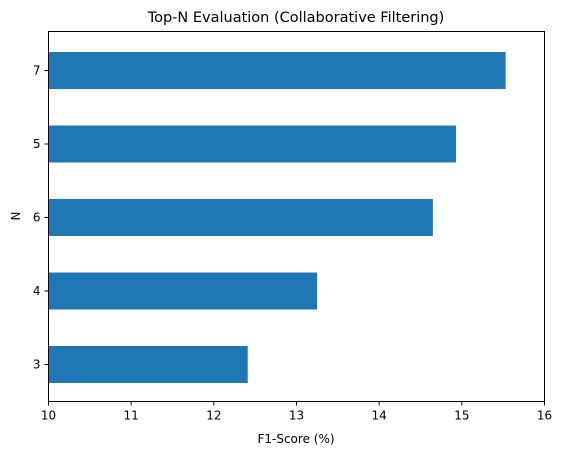 The image size is (563, 455). Describe the element at coordinates (37, 291) in the screenshot. I see `y-tick-label: 4` at that location.